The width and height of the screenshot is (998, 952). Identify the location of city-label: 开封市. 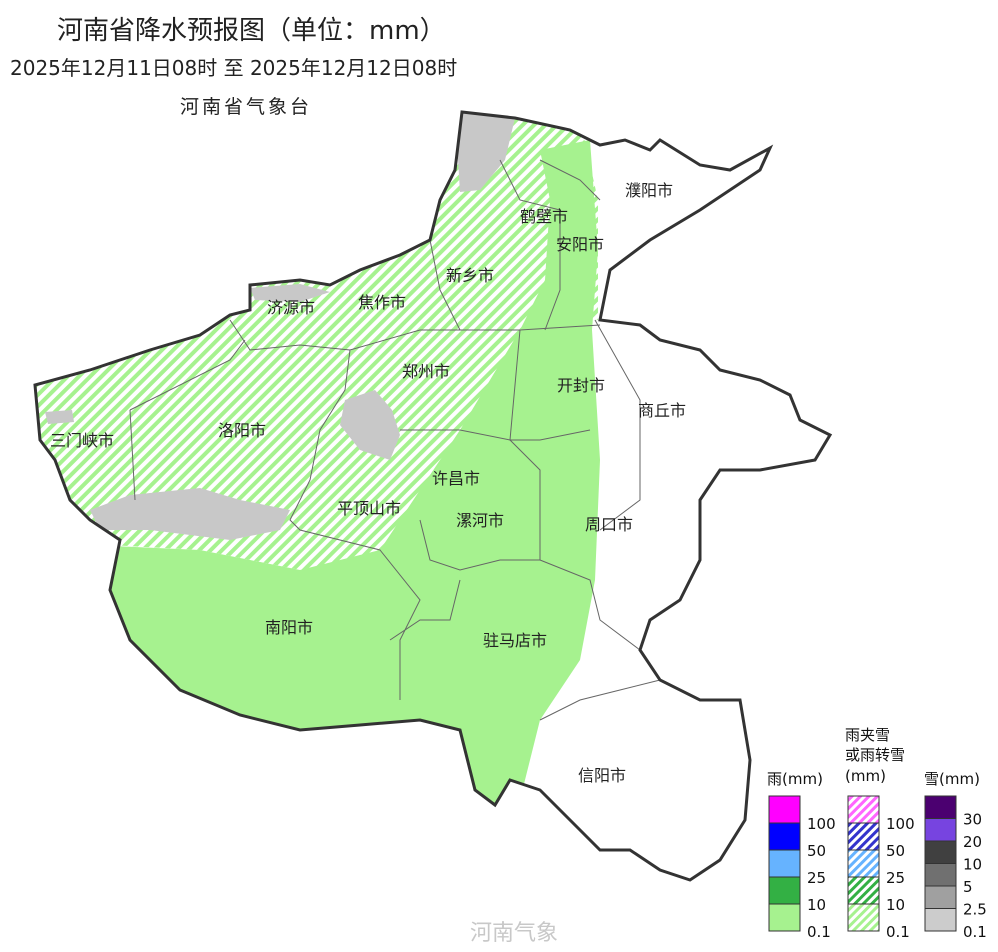
(581, 385).